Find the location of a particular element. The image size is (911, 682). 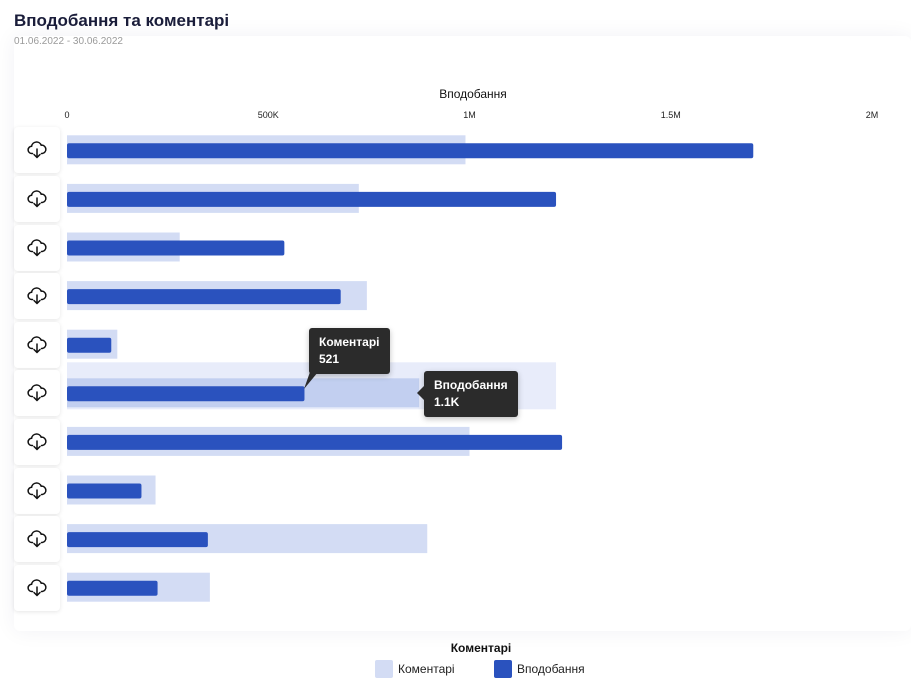

legend-title: Коментарі is located at coordinates (481, 648).